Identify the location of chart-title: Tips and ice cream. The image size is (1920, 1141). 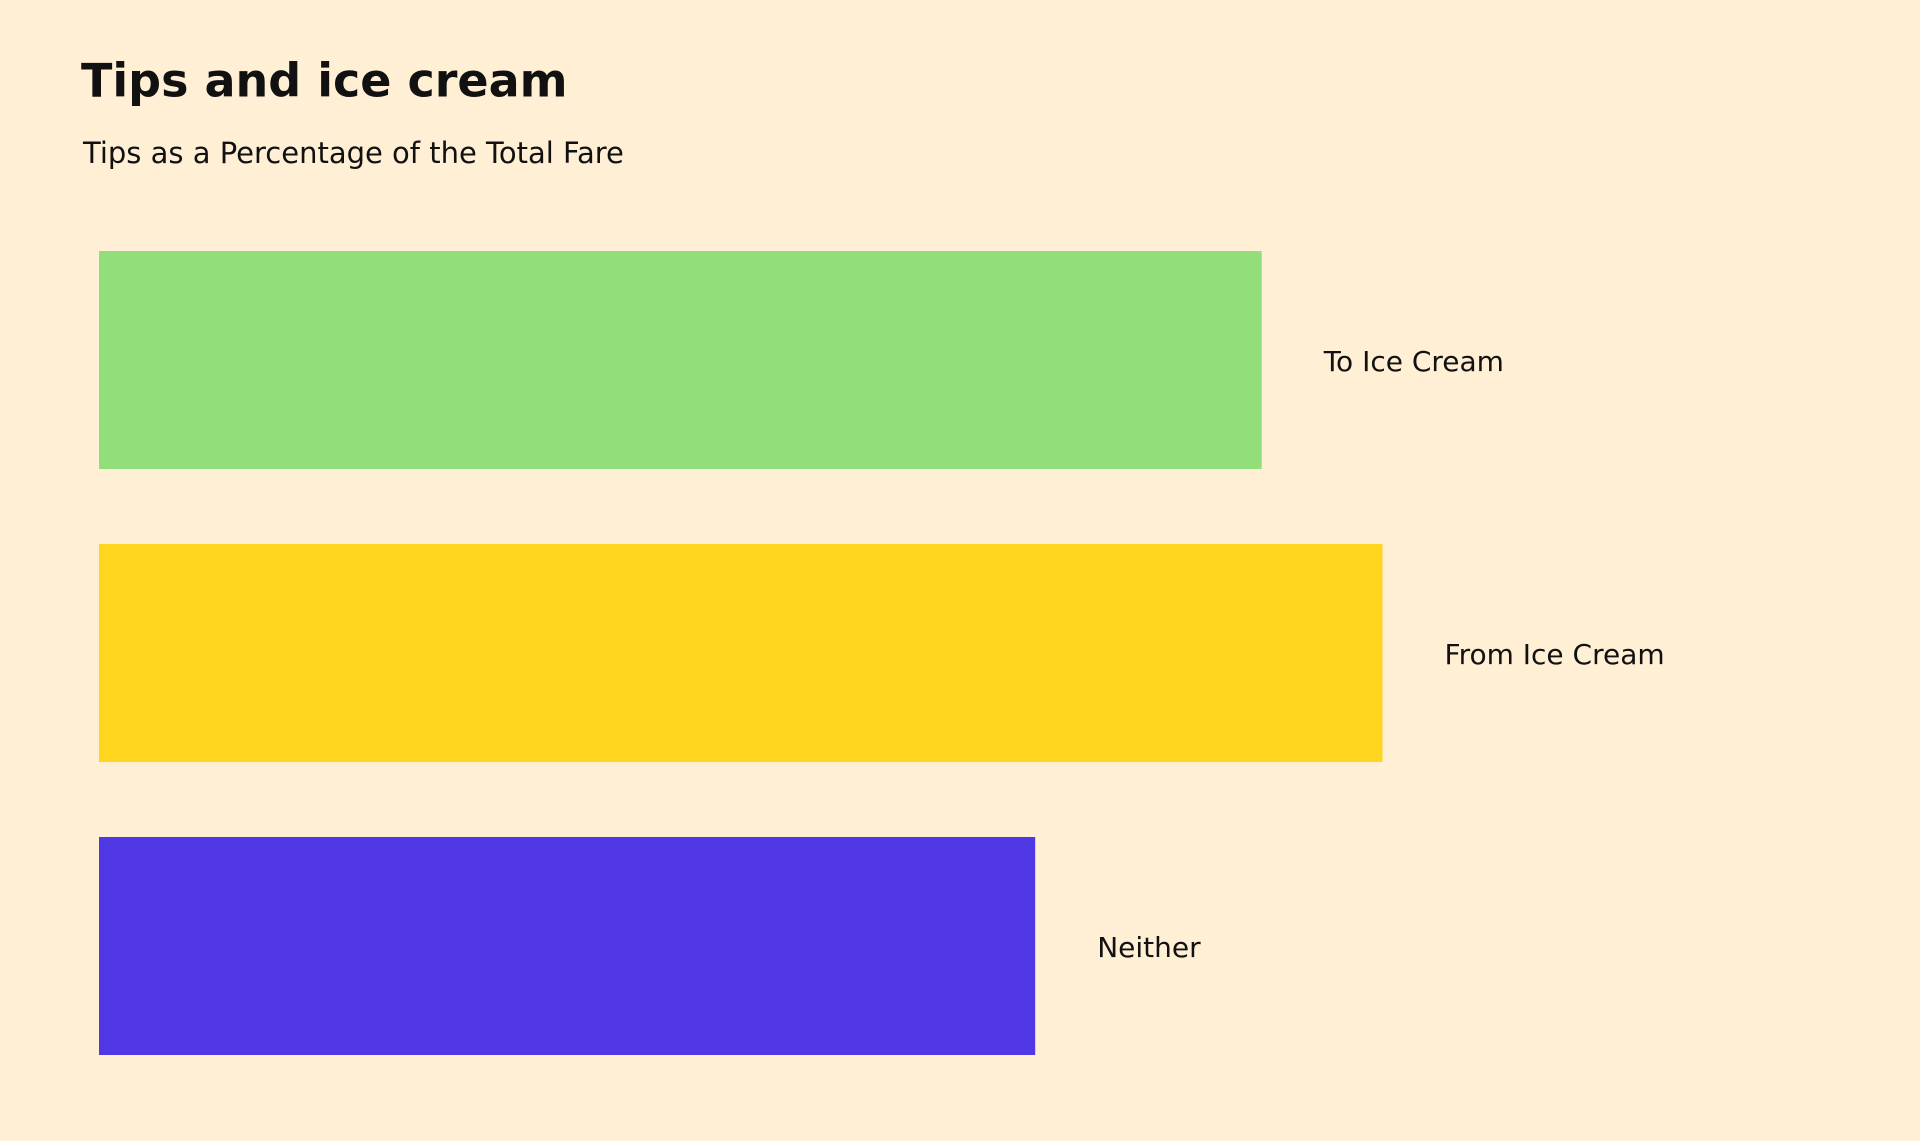
(324, 81).